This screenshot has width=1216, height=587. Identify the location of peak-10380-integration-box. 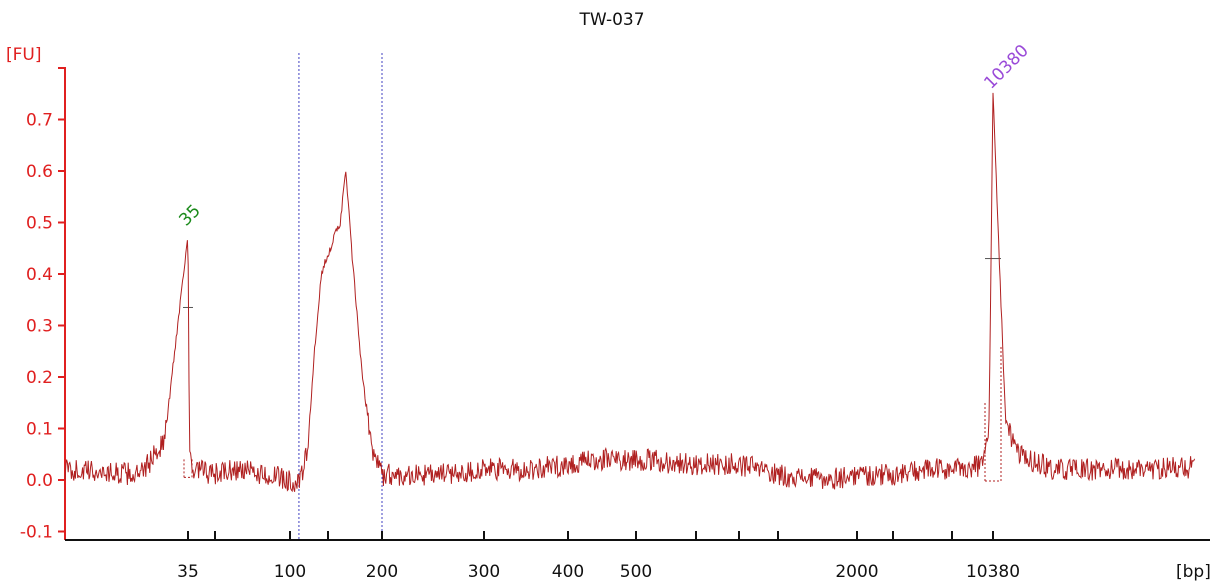
(993, 414).